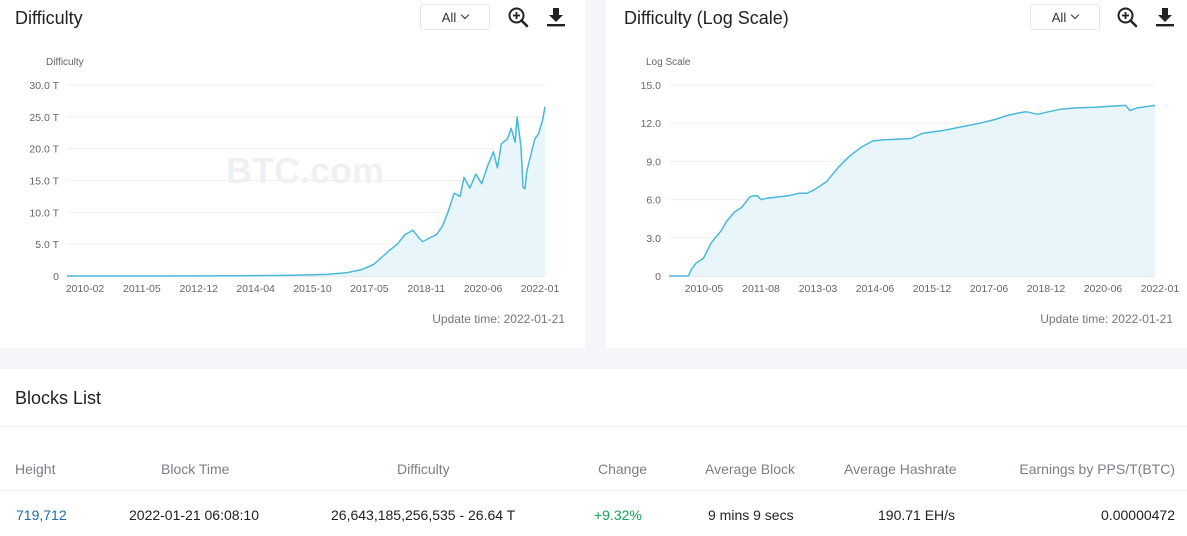 The width and height of the screenshot is (1187, 536). I want to click on y-tick-label: 10.0 T, so click(44, 213).